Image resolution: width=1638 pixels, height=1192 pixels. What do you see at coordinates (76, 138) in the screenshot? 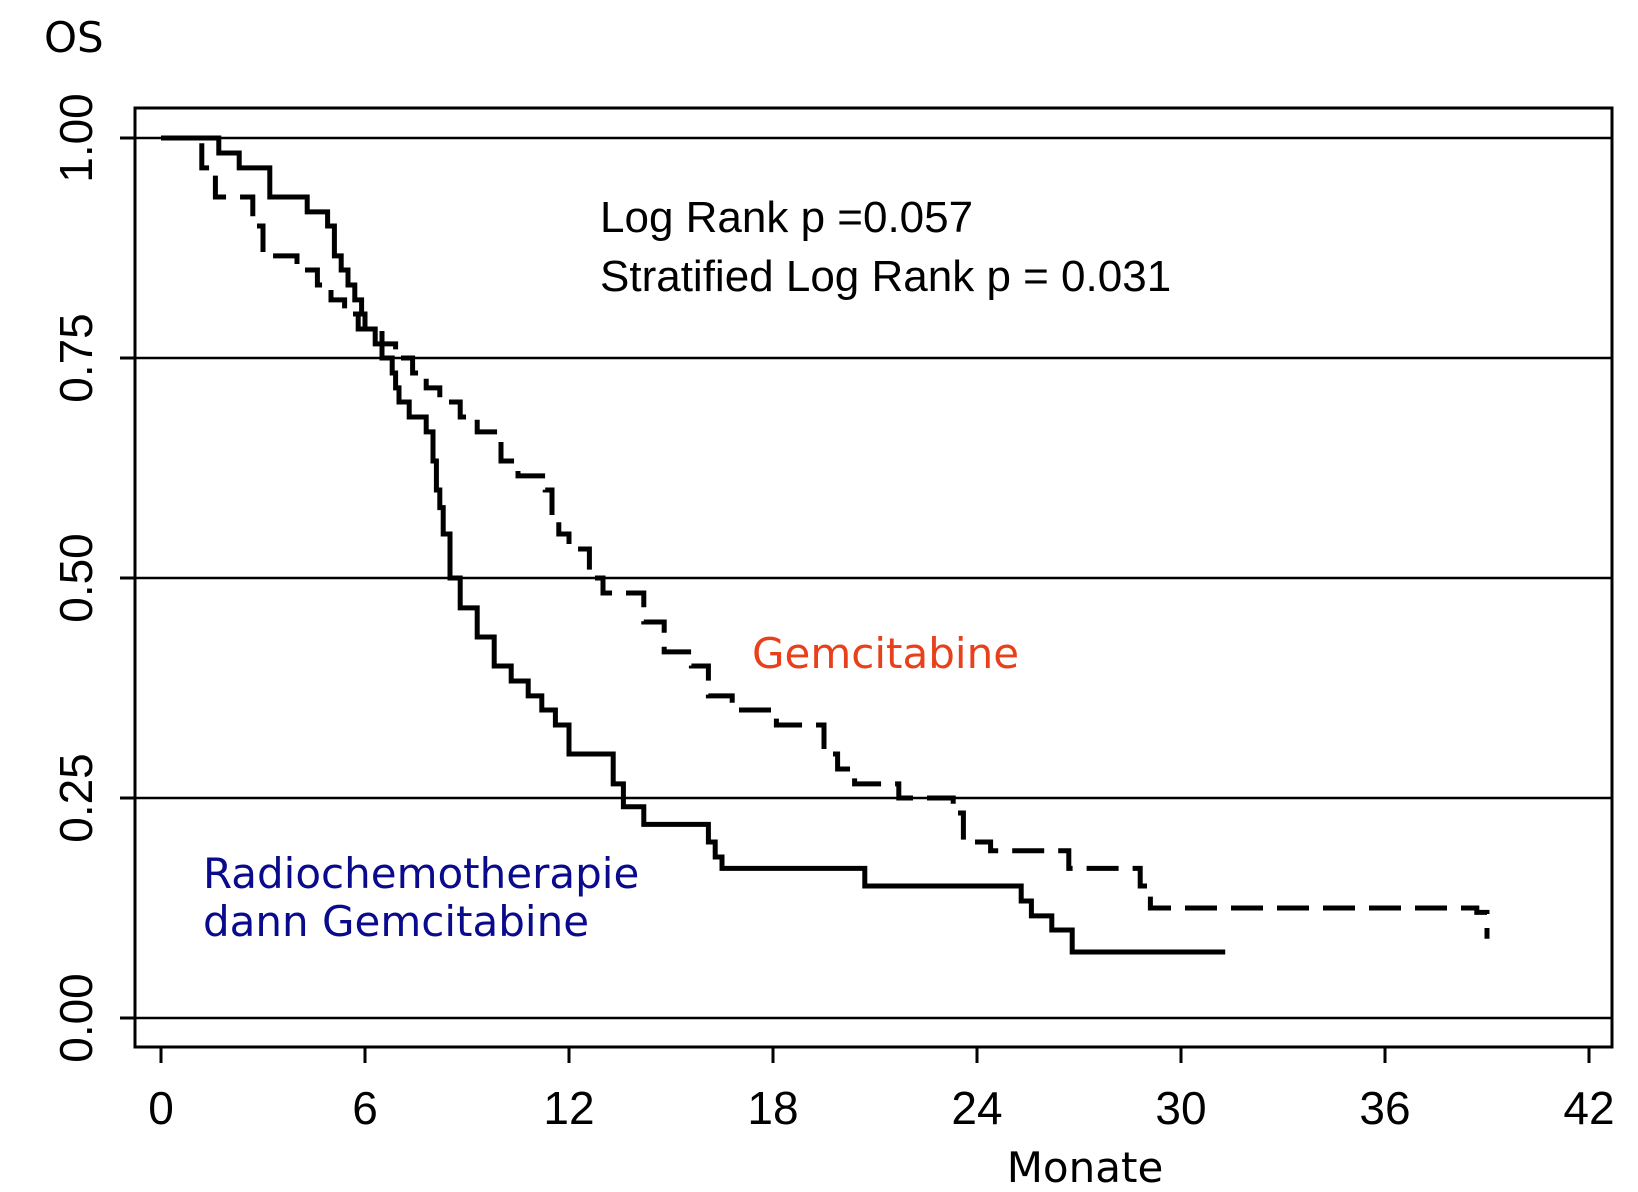
I see `y-tick-label-4: 1.00` at bounding box center [76, 138].